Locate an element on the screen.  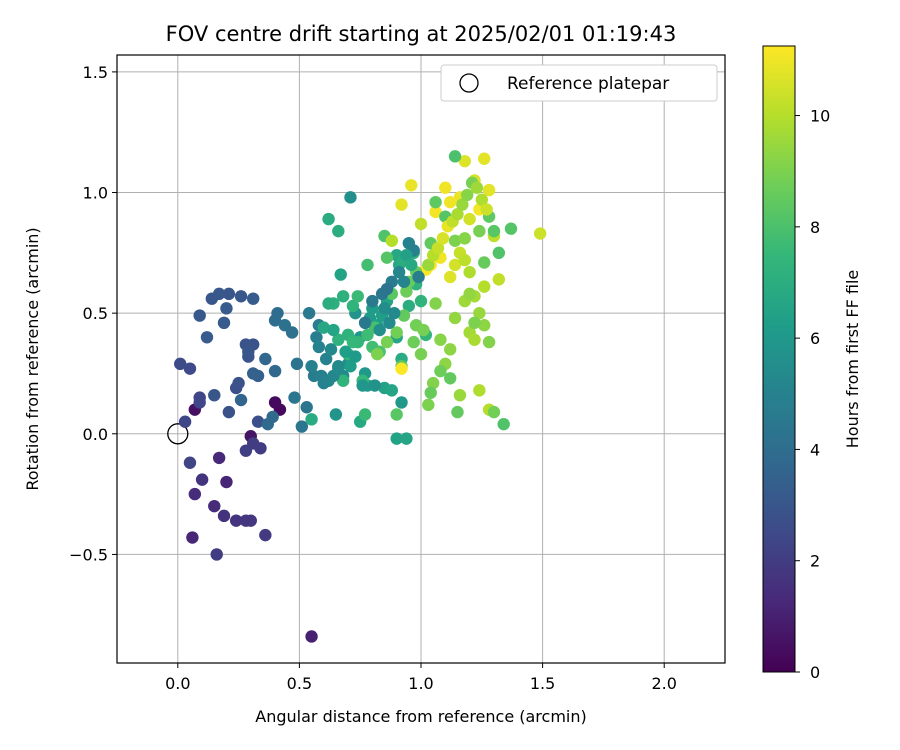
colorbar-gradient is located at coordinates (779, 359).